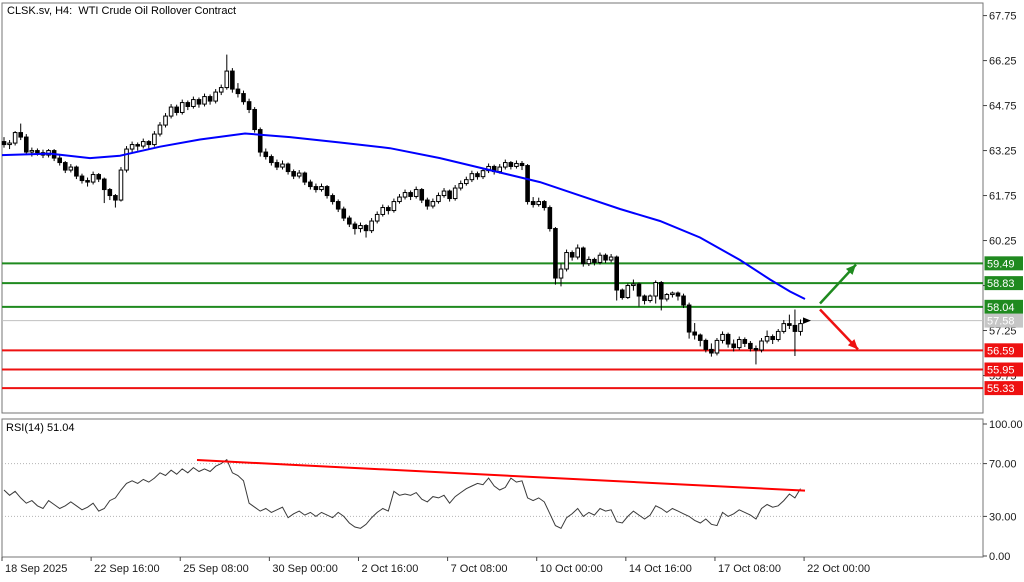  Describe the element at coordinates (999, 557) in the screenshot. I see `rsi-tick-label: 0.00` at that location.